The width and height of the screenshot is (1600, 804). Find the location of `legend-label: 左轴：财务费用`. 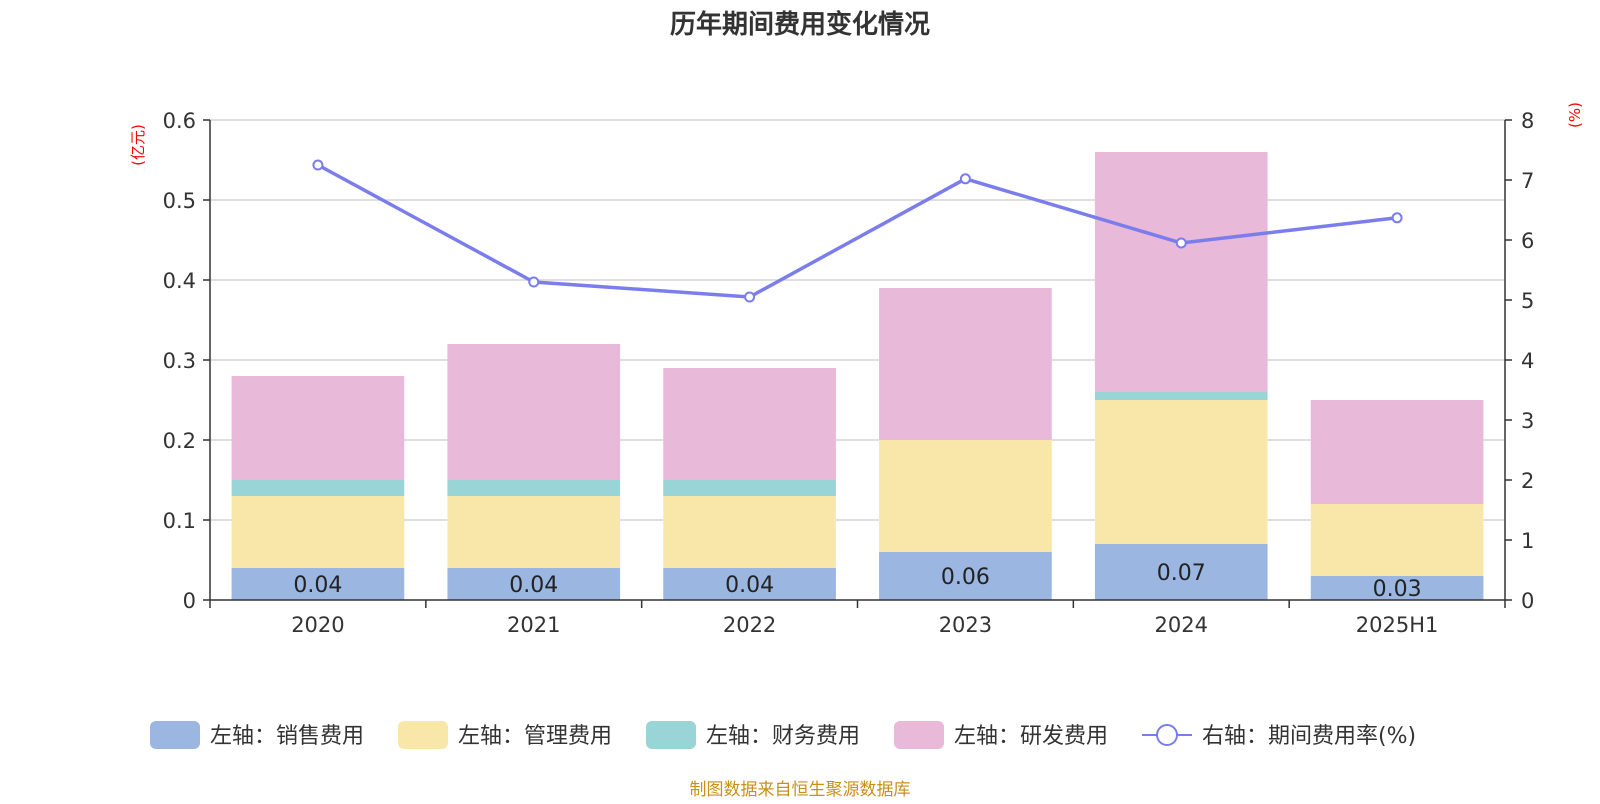

legend-label: 左轴：财务费用 is located at coordinates (783, 736).